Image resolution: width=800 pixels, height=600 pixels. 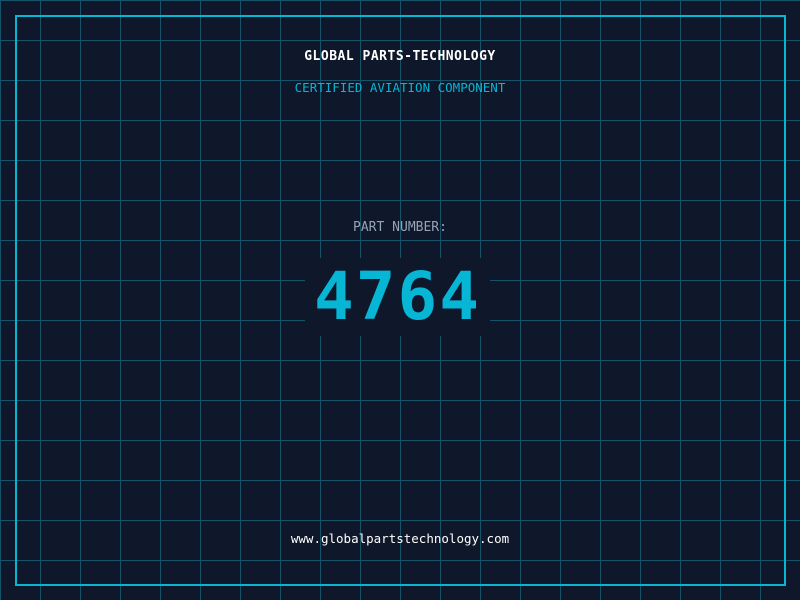 What do you see at coordinates (400, 538) in the screenshot?
I see `website-url: www.globalpartstechnology.com` at bounding box center [400, 538].